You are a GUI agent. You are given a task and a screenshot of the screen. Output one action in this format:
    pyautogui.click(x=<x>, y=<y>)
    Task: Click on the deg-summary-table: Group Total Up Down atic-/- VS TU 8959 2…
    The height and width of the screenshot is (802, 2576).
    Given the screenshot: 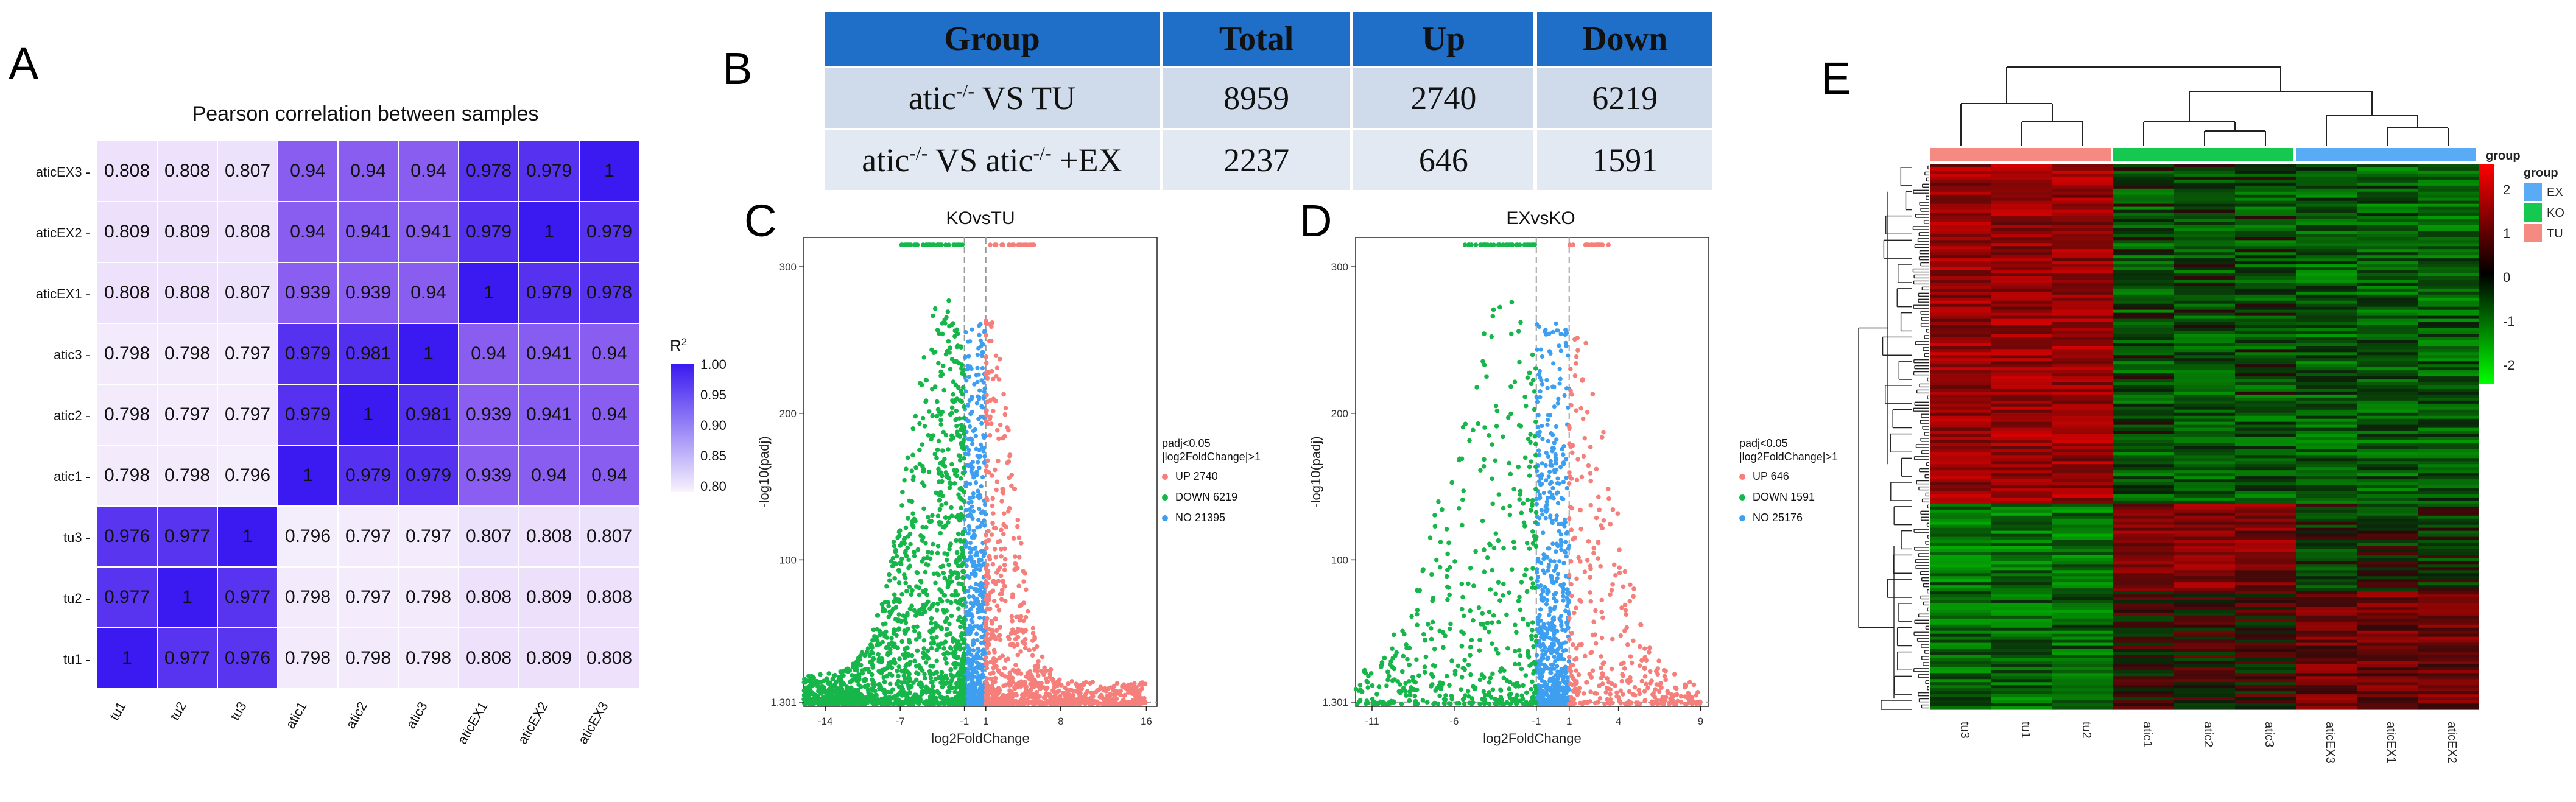 What is the action you would take?
    pyautogui.click(x=1268, y=101)
    